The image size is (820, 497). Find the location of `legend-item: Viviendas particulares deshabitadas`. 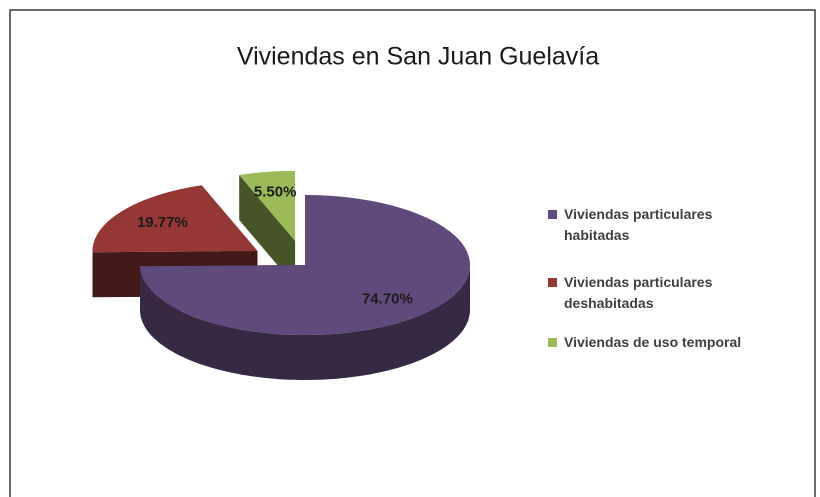

legend-item: Viviendas particulares deshabitadas is located at coordinates (663, 293).